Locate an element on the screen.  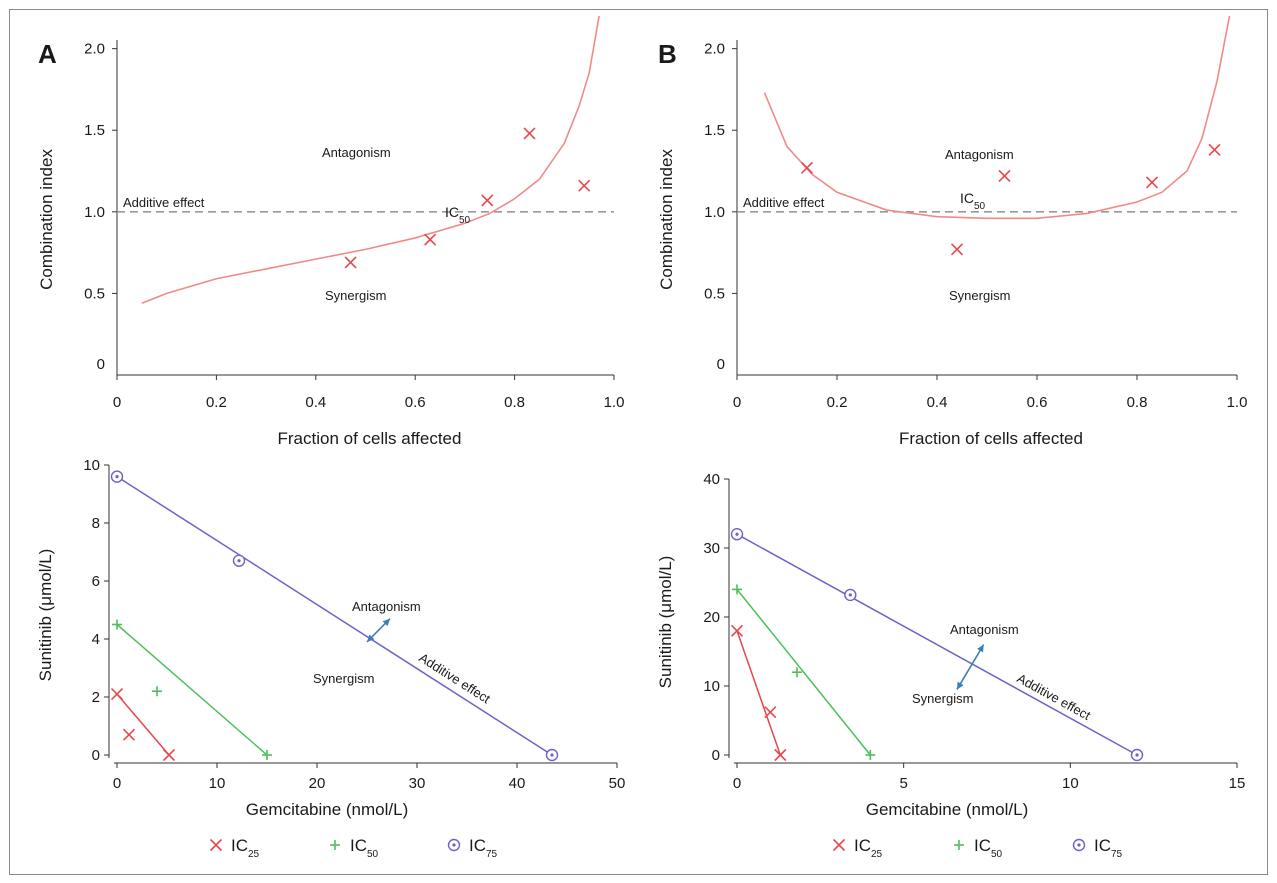
legend-label-ic50-main: IC is located at coordinates (982, 845).